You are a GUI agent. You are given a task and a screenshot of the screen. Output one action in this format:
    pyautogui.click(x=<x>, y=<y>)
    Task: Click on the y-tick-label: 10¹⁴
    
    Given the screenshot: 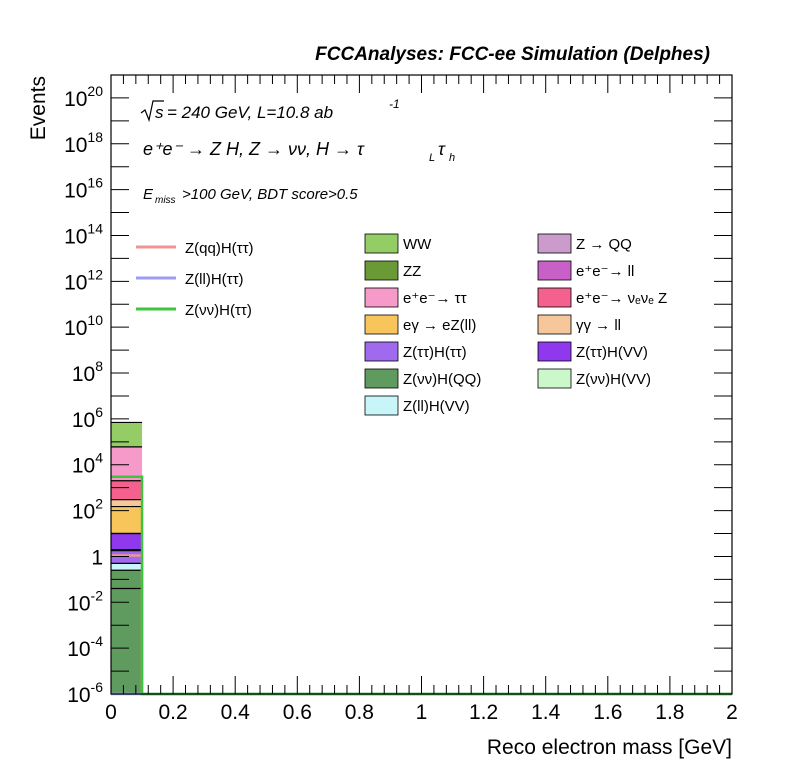 What is the action you would take?
    pyautogui.click(x=83, y=234)
    